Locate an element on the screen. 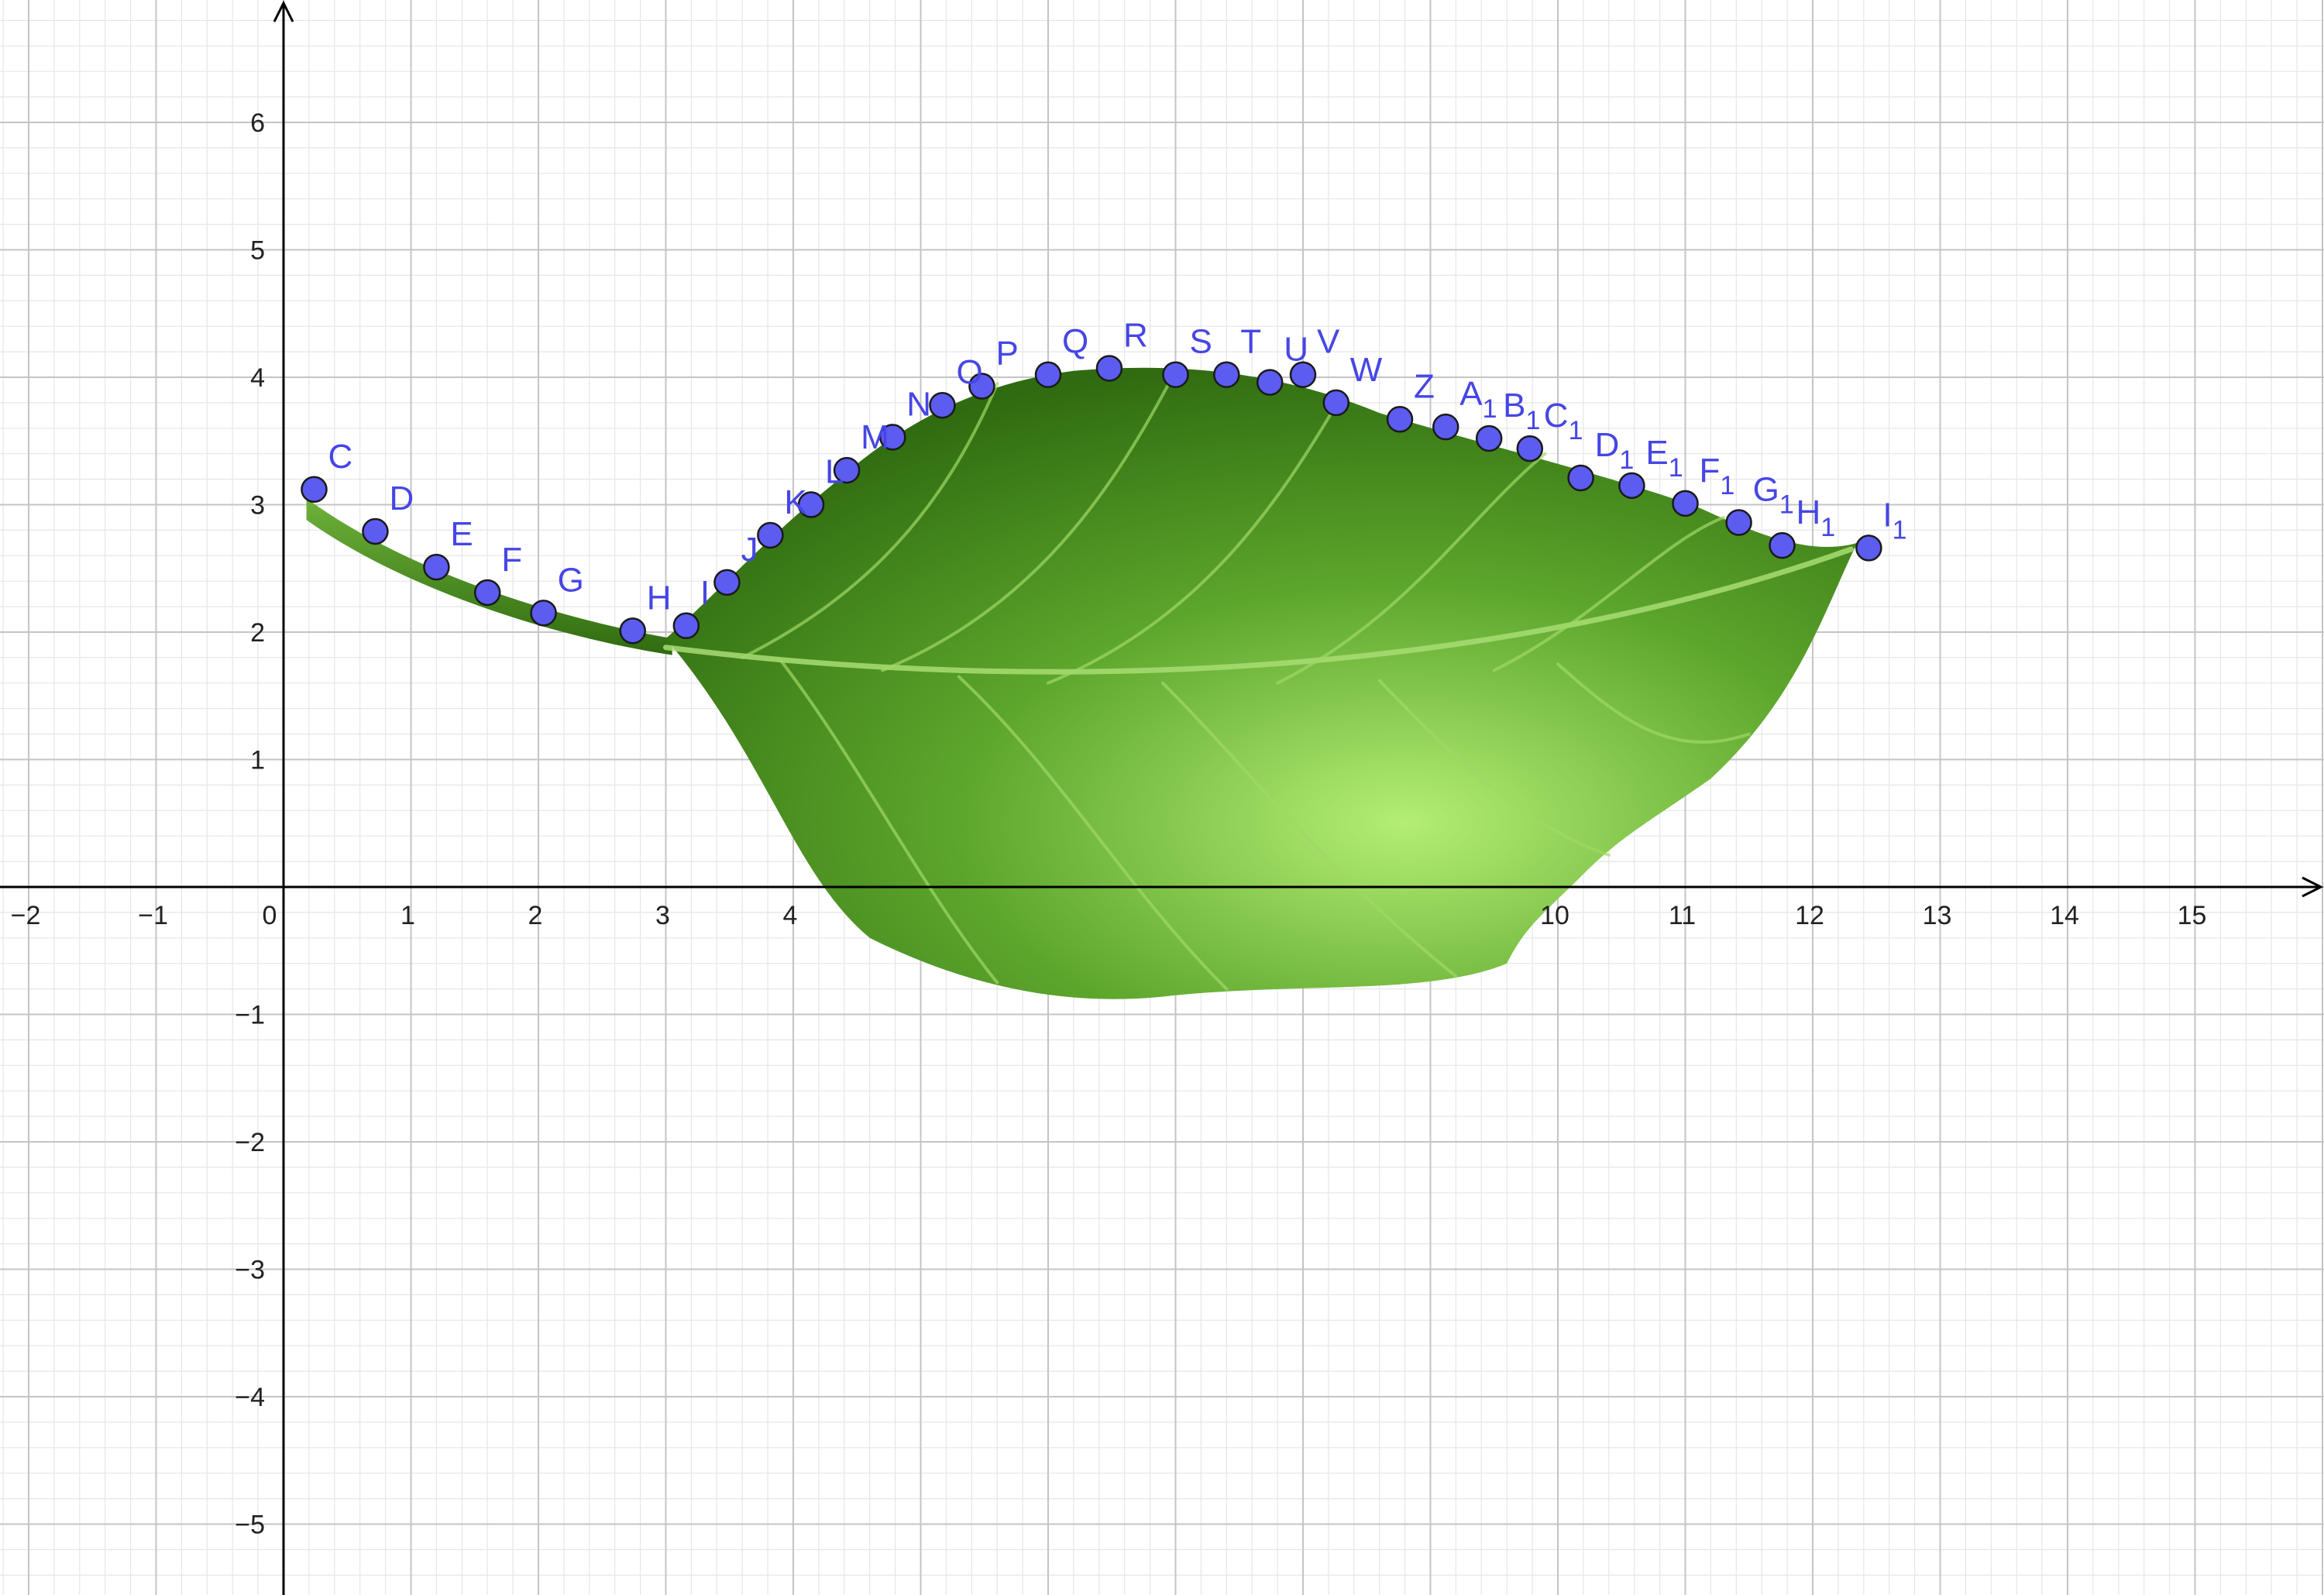 The height and width of the screenshot is (1595, 2324). point-label: E1 is located at coordinates (1664, 458).